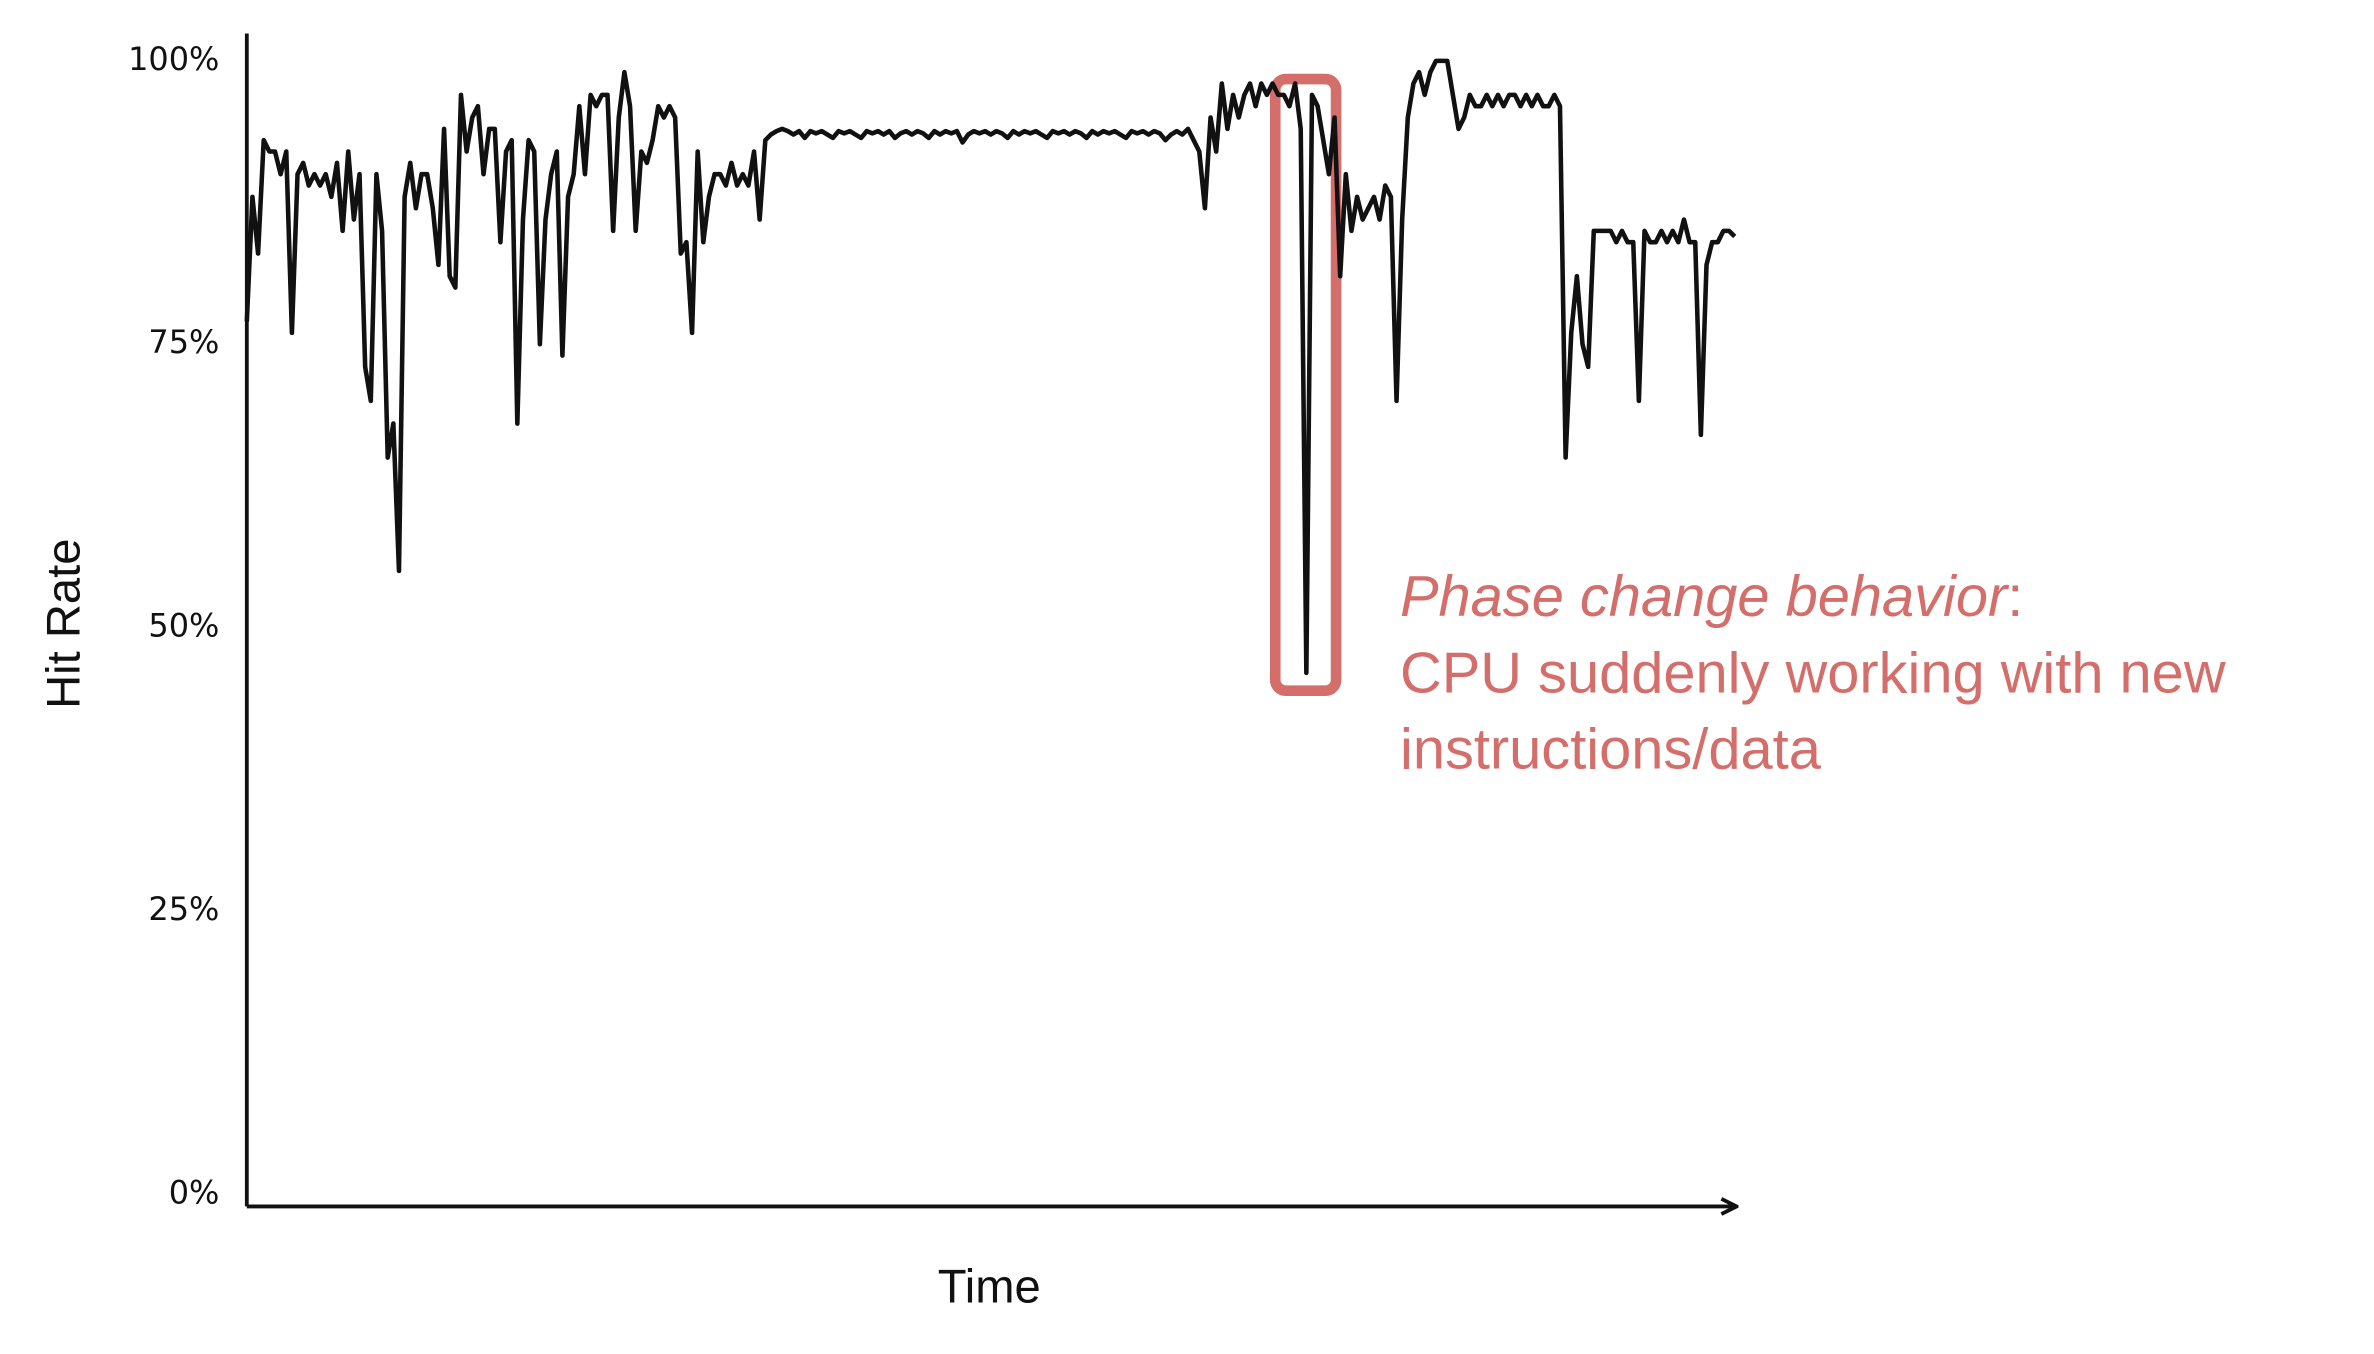  I want to click on annotation: Phase change behavior:, so click(1711, 597).